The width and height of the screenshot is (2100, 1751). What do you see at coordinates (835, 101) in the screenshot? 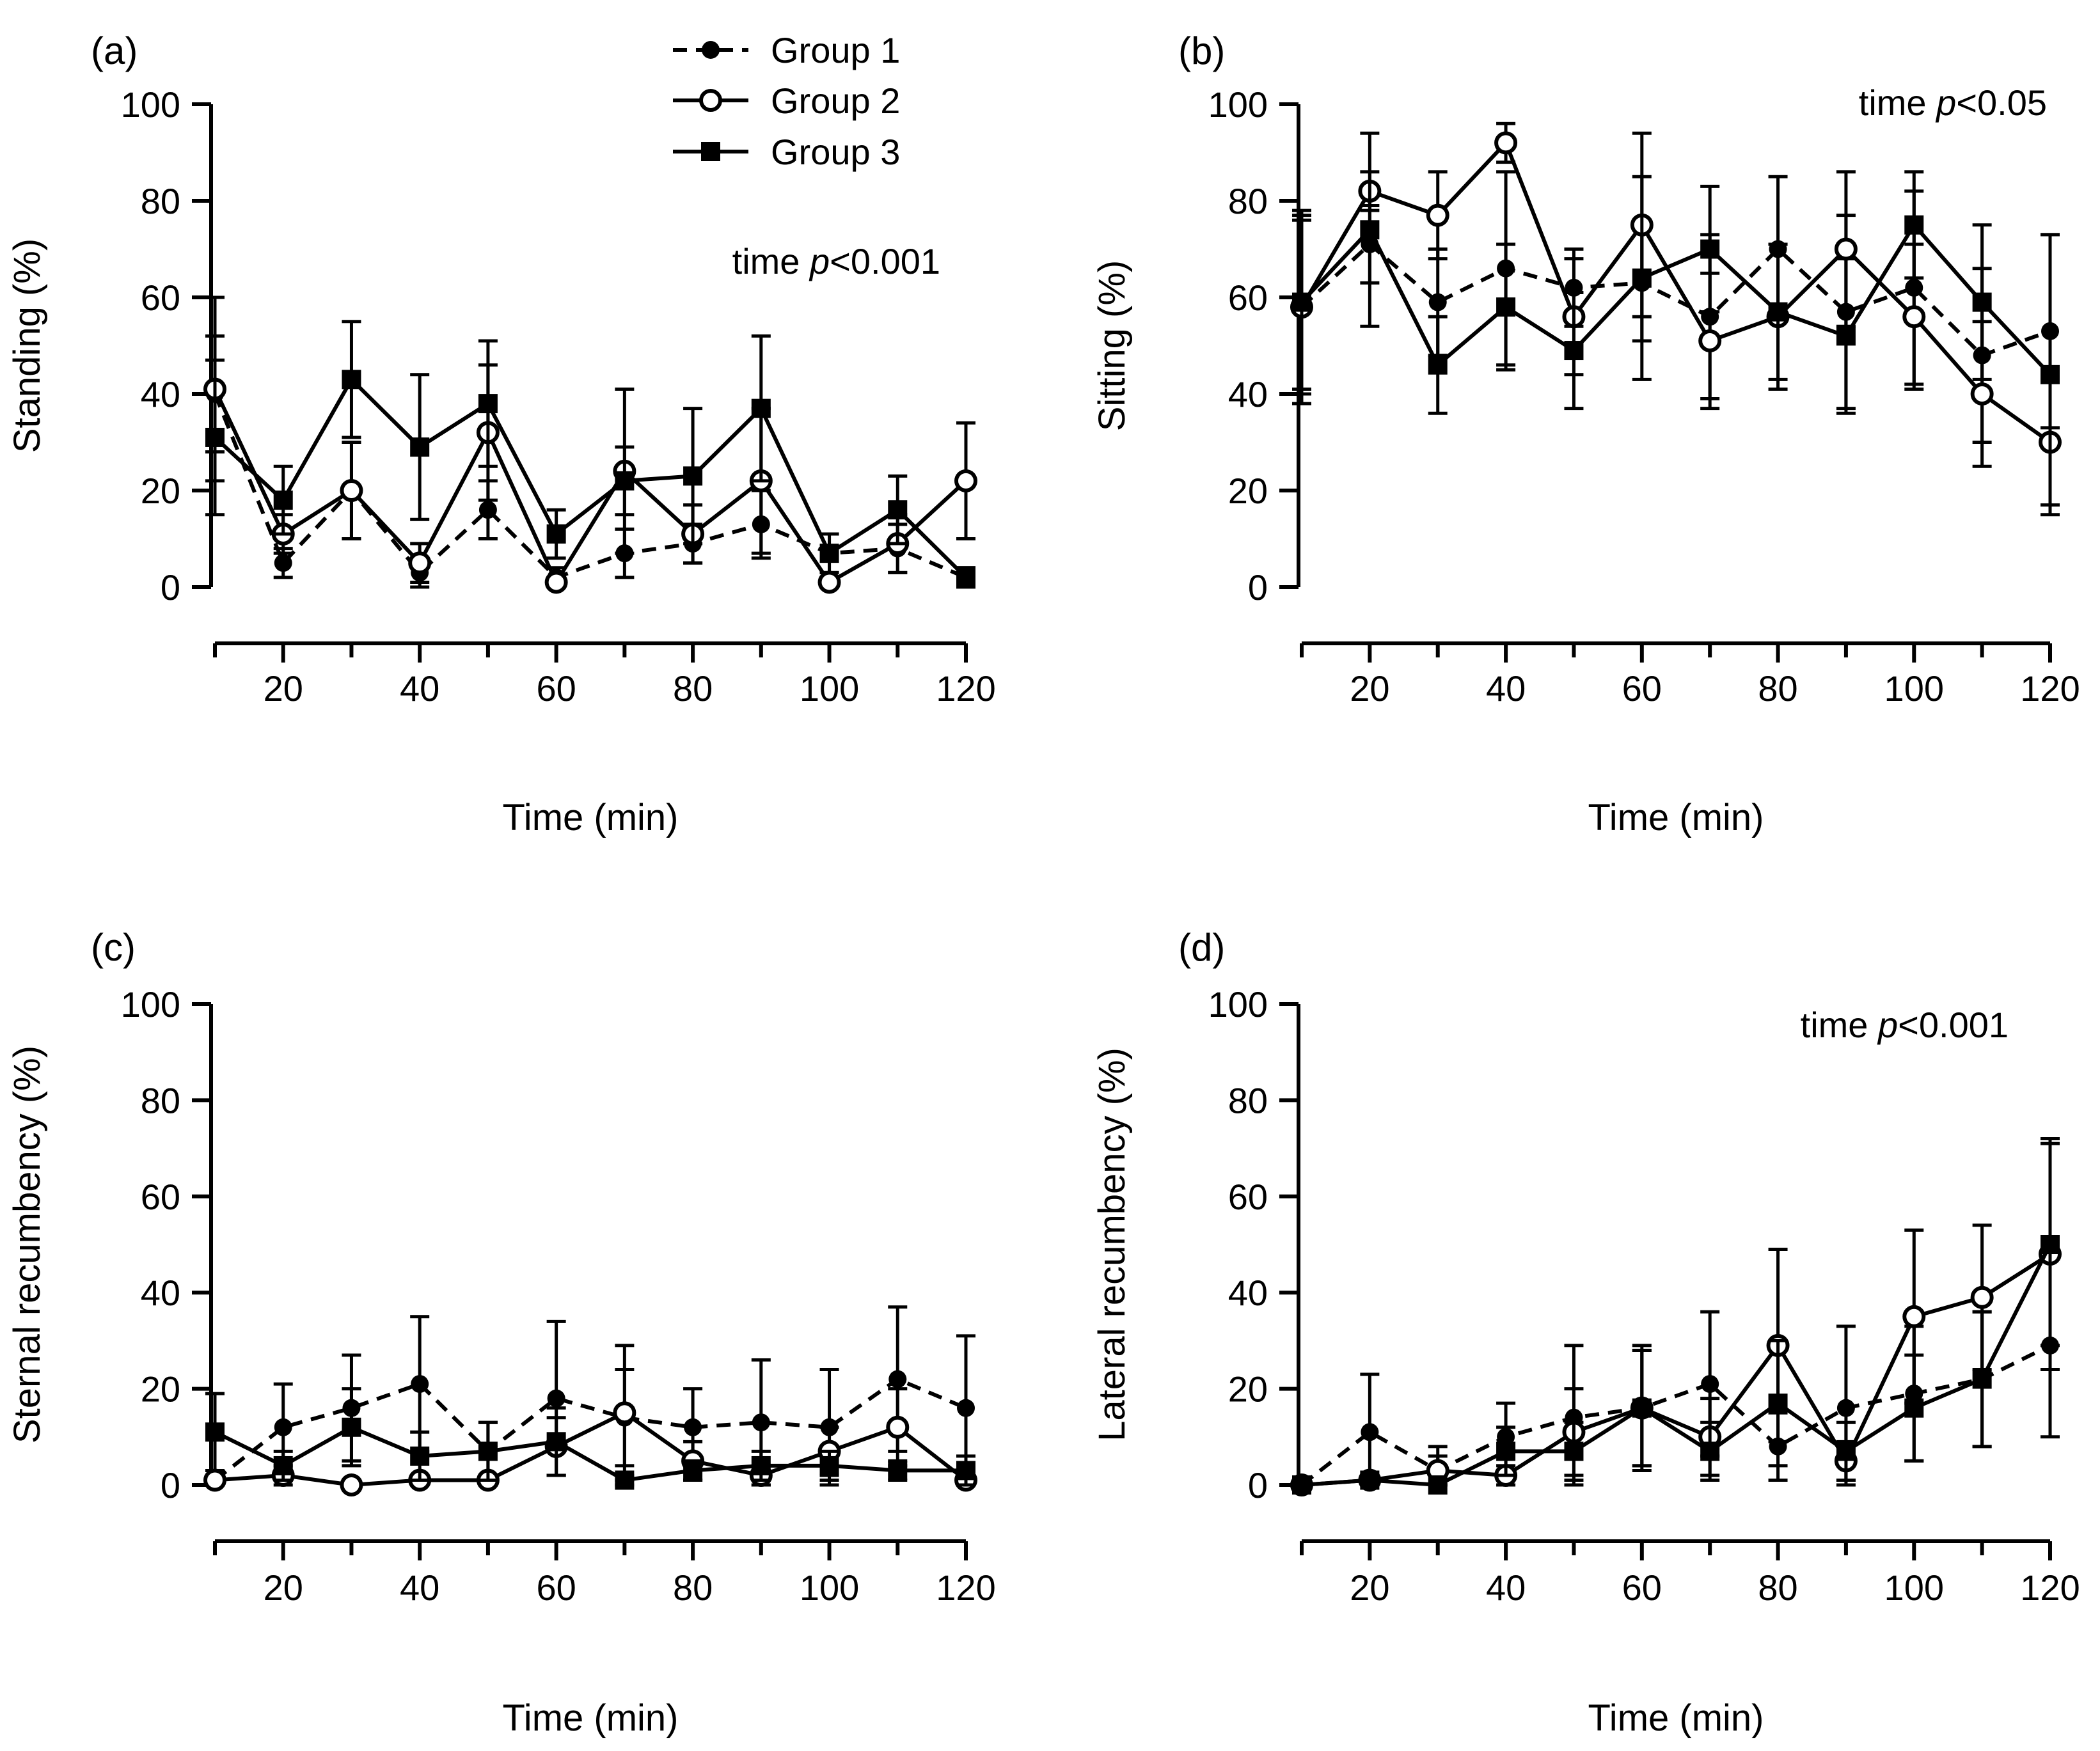
I see `legend-label: Group 2` at bounding box center [835, 101].